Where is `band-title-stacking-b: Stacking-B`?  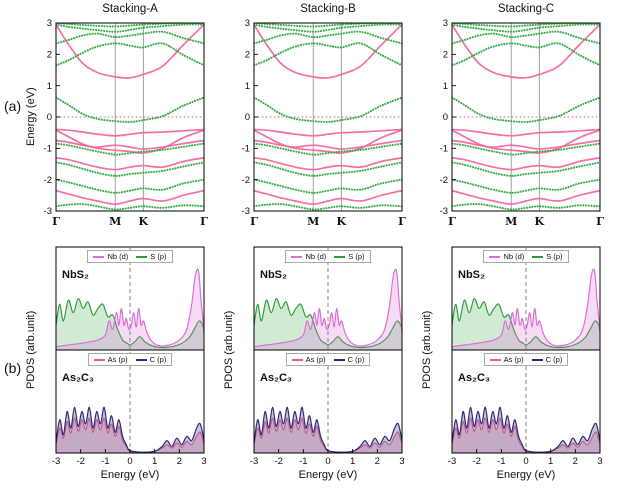
band-title-stacking-b: Stacking-B is located at coordinates (328, 9).